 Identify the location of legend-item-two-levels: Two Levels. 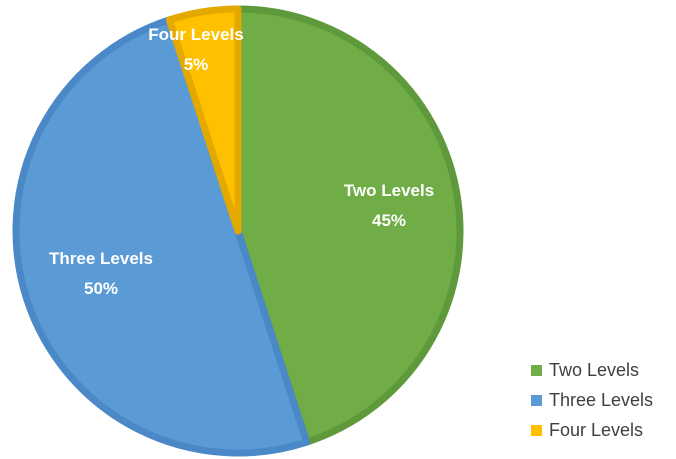
(592, 370).